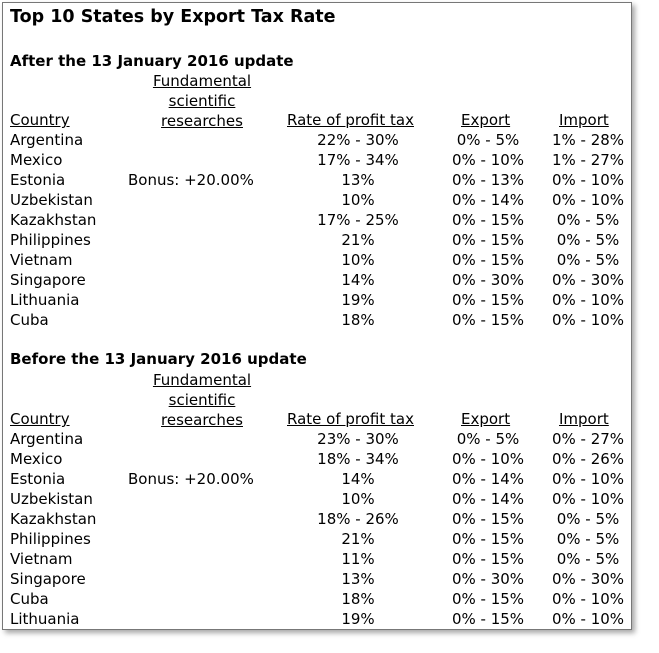  I want to click on table-row: Mexico 17% - 34% 0% - 10% 1% - 27%, so click(317, 160).